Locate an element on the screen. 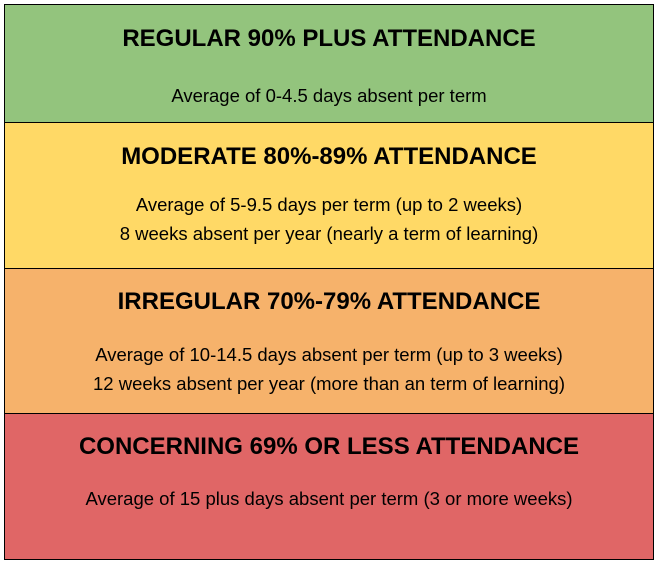 The width and height of the screenshot is (658, 566). band-heading: REGULAR 90% PLUS ATTENDANCE is located at coordinates (329, 38).